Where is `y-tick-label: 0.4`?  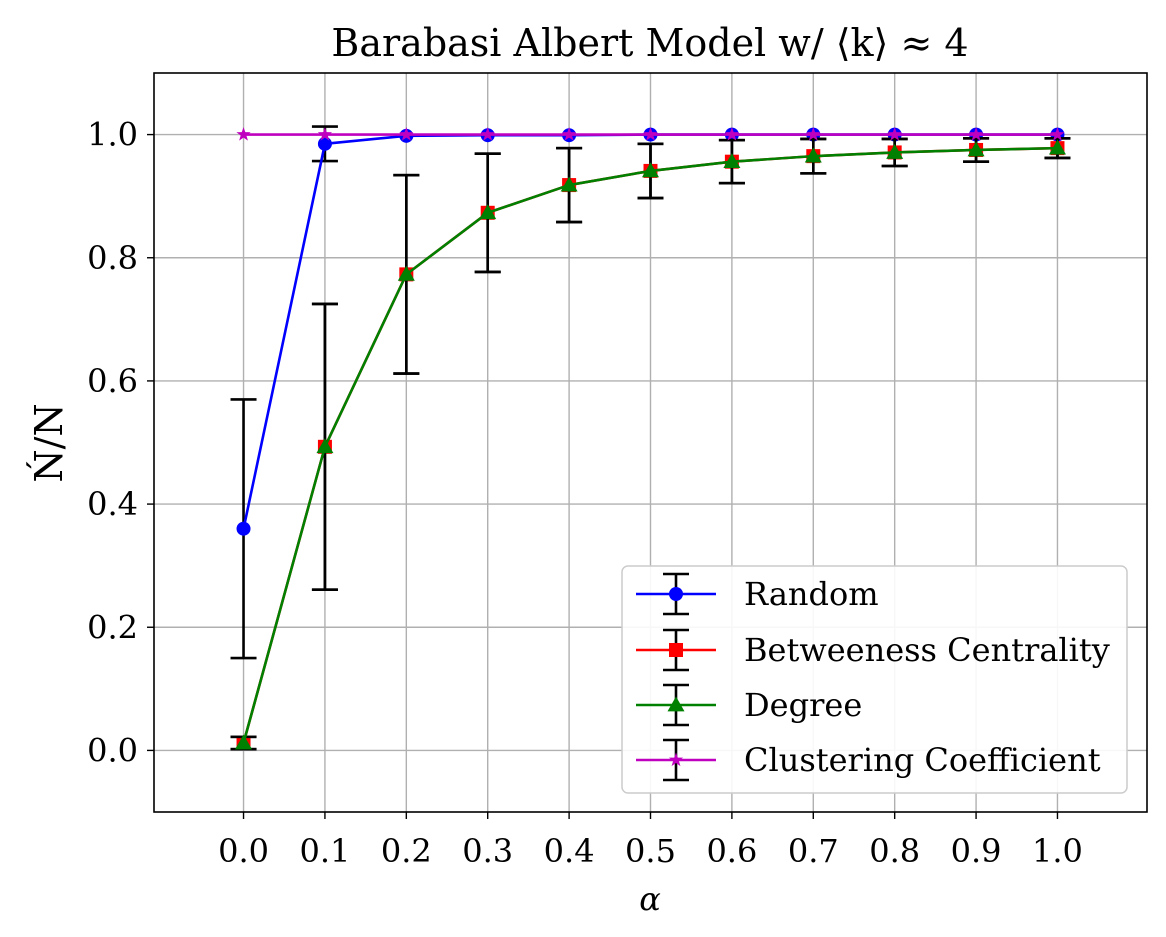
y-tick-label: 0.4 is located at coordinates (112, 504).